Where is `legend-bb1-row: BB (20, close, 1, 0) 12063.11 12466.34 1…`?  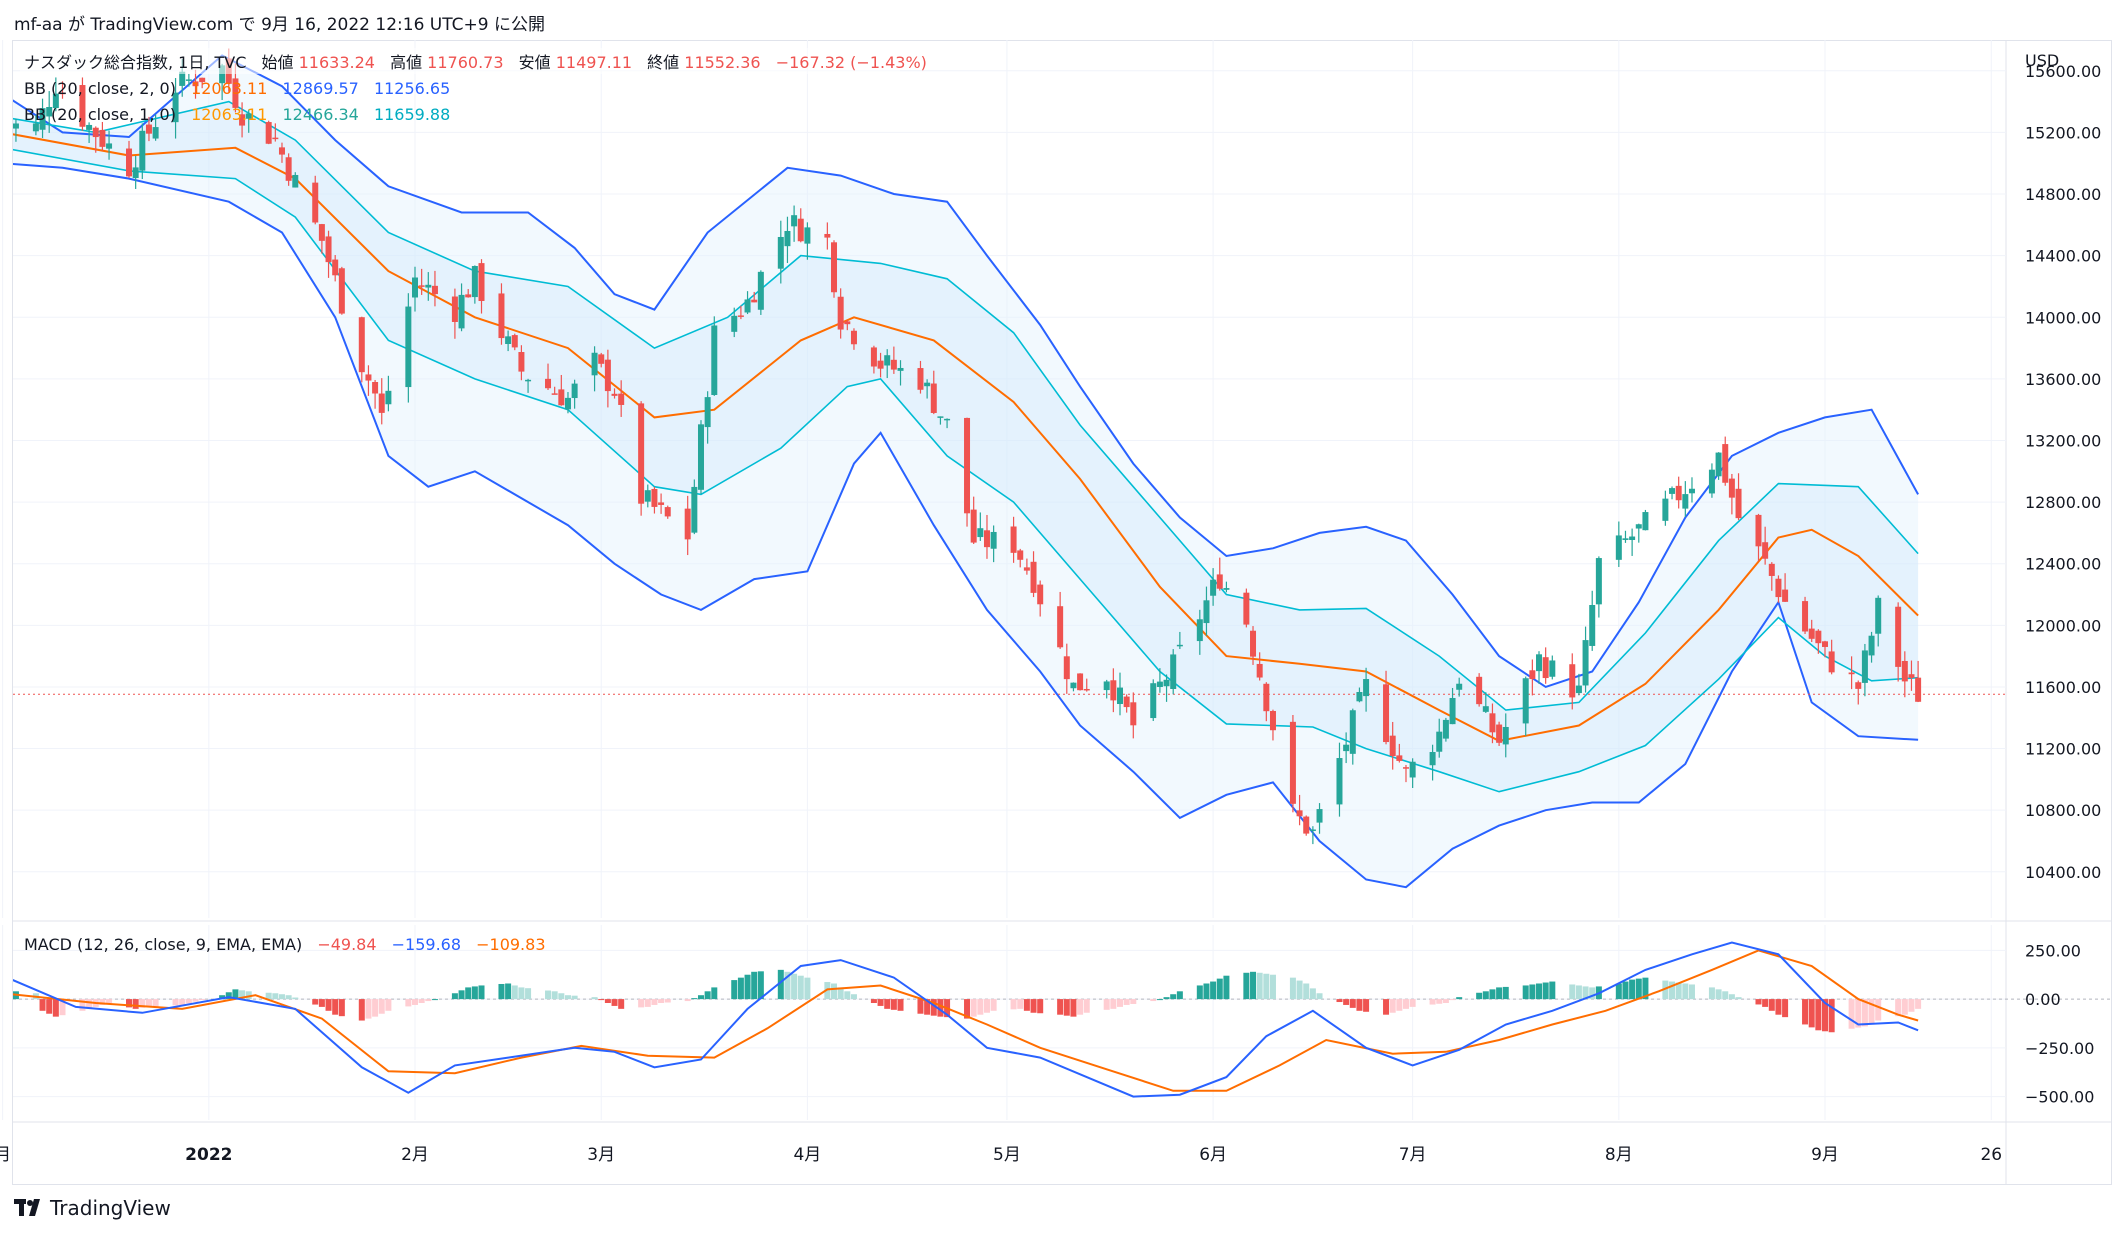
legend-bb1-row: BB (20, close, 1, 0) 12063.11 12466.34 1… is located at coordinates (237, 114).